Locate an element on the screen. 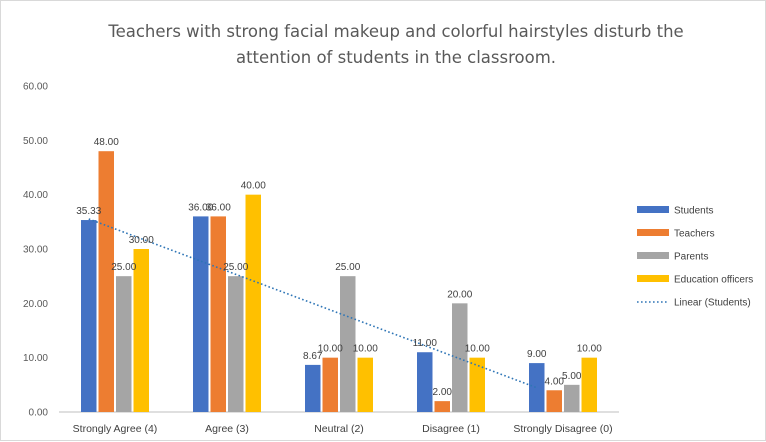  data-label: 48.00 is located at coordinates (106, 142).